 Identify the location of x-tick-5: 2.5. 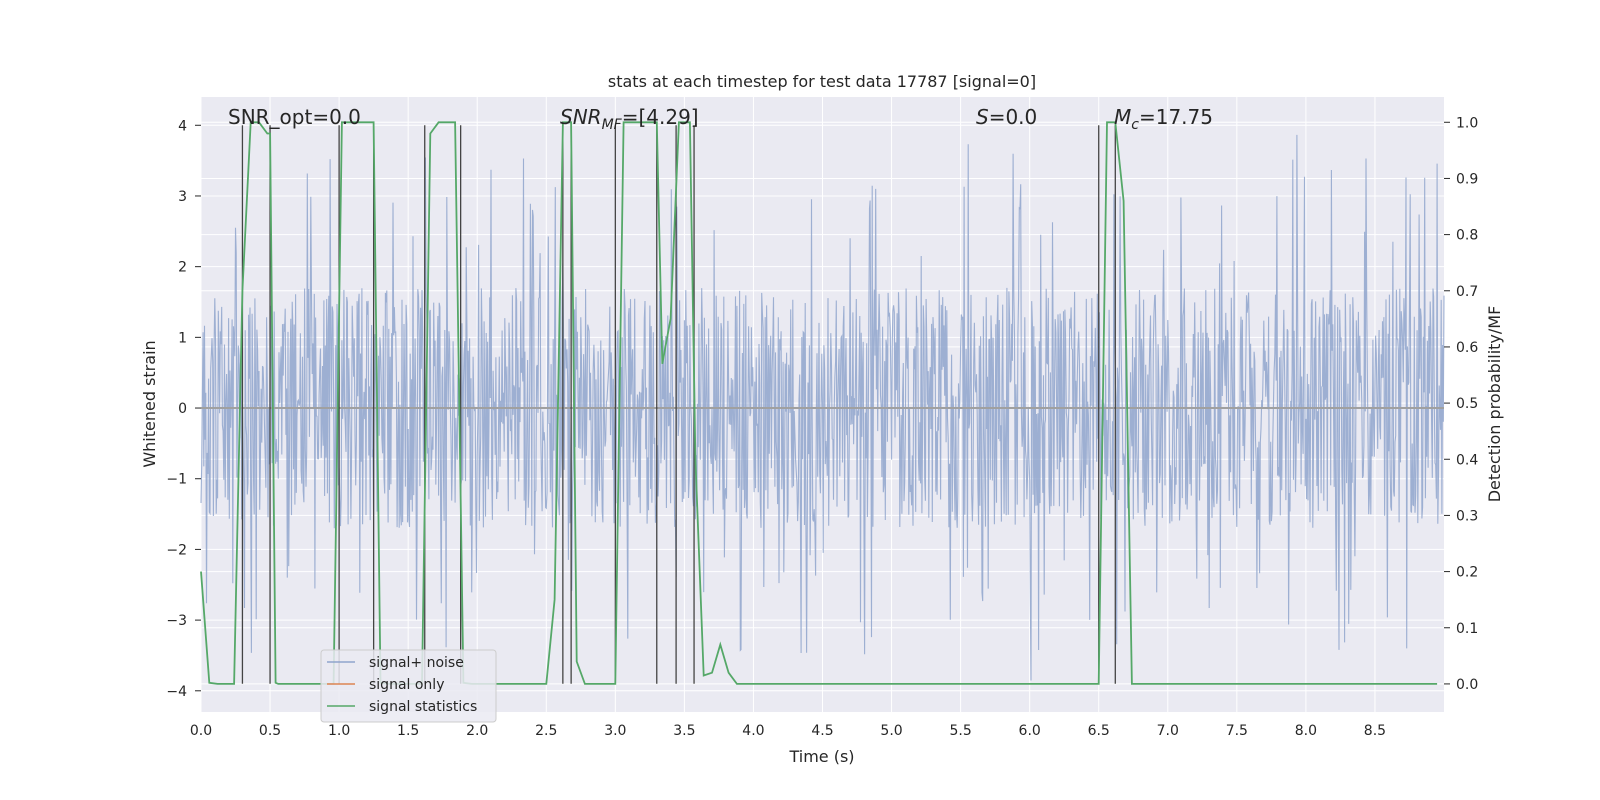
(546, 731).